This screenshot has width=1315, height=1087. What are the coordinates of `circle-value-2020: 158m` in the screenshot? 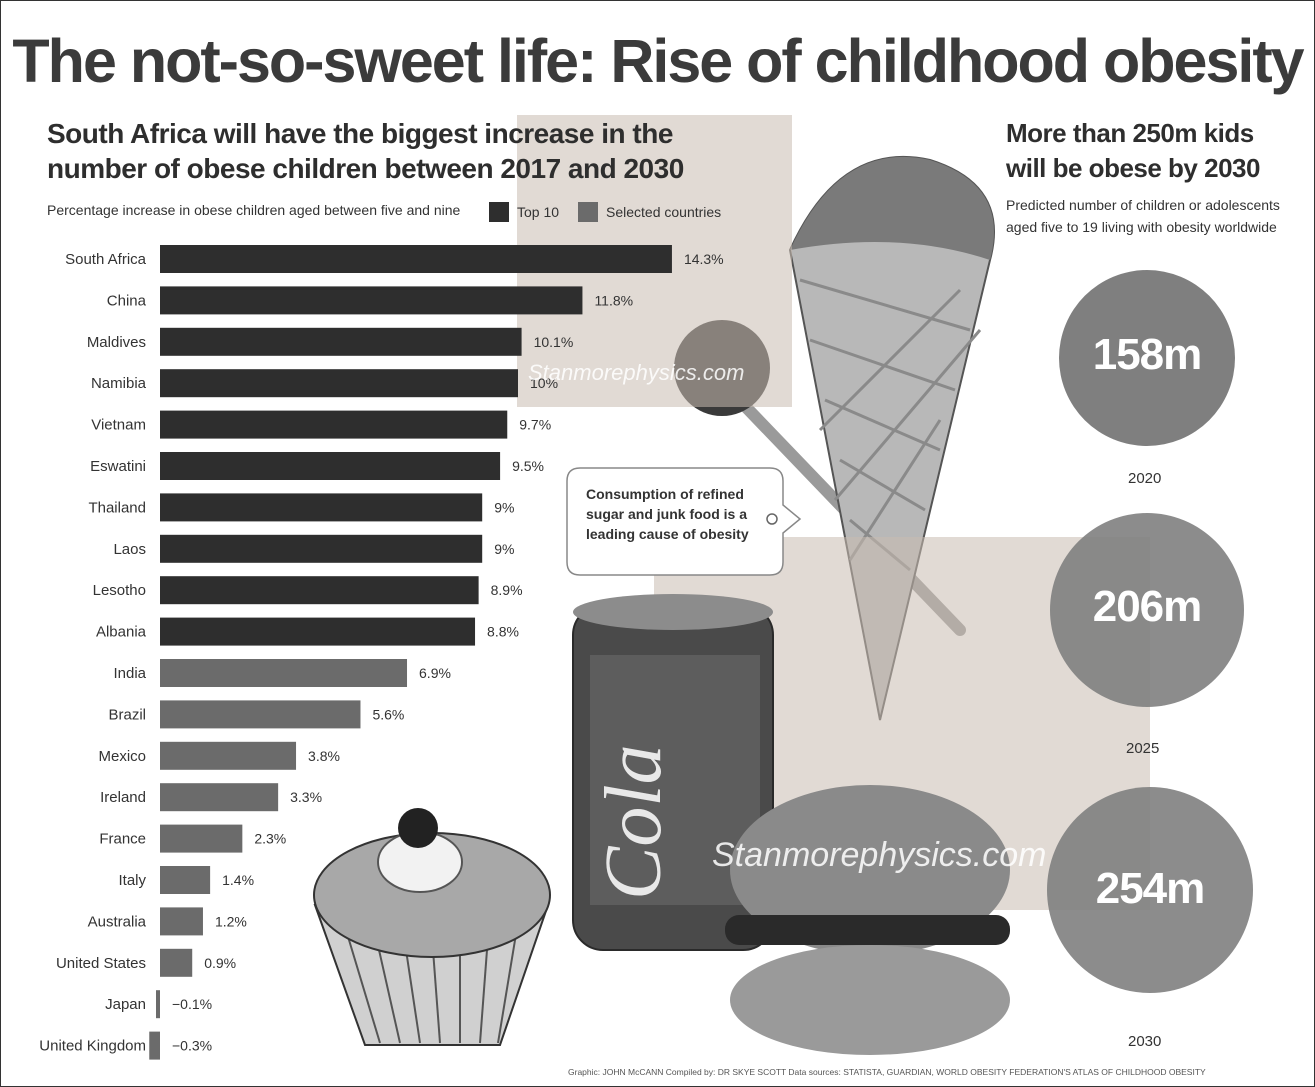 It's located at (1147, 354).